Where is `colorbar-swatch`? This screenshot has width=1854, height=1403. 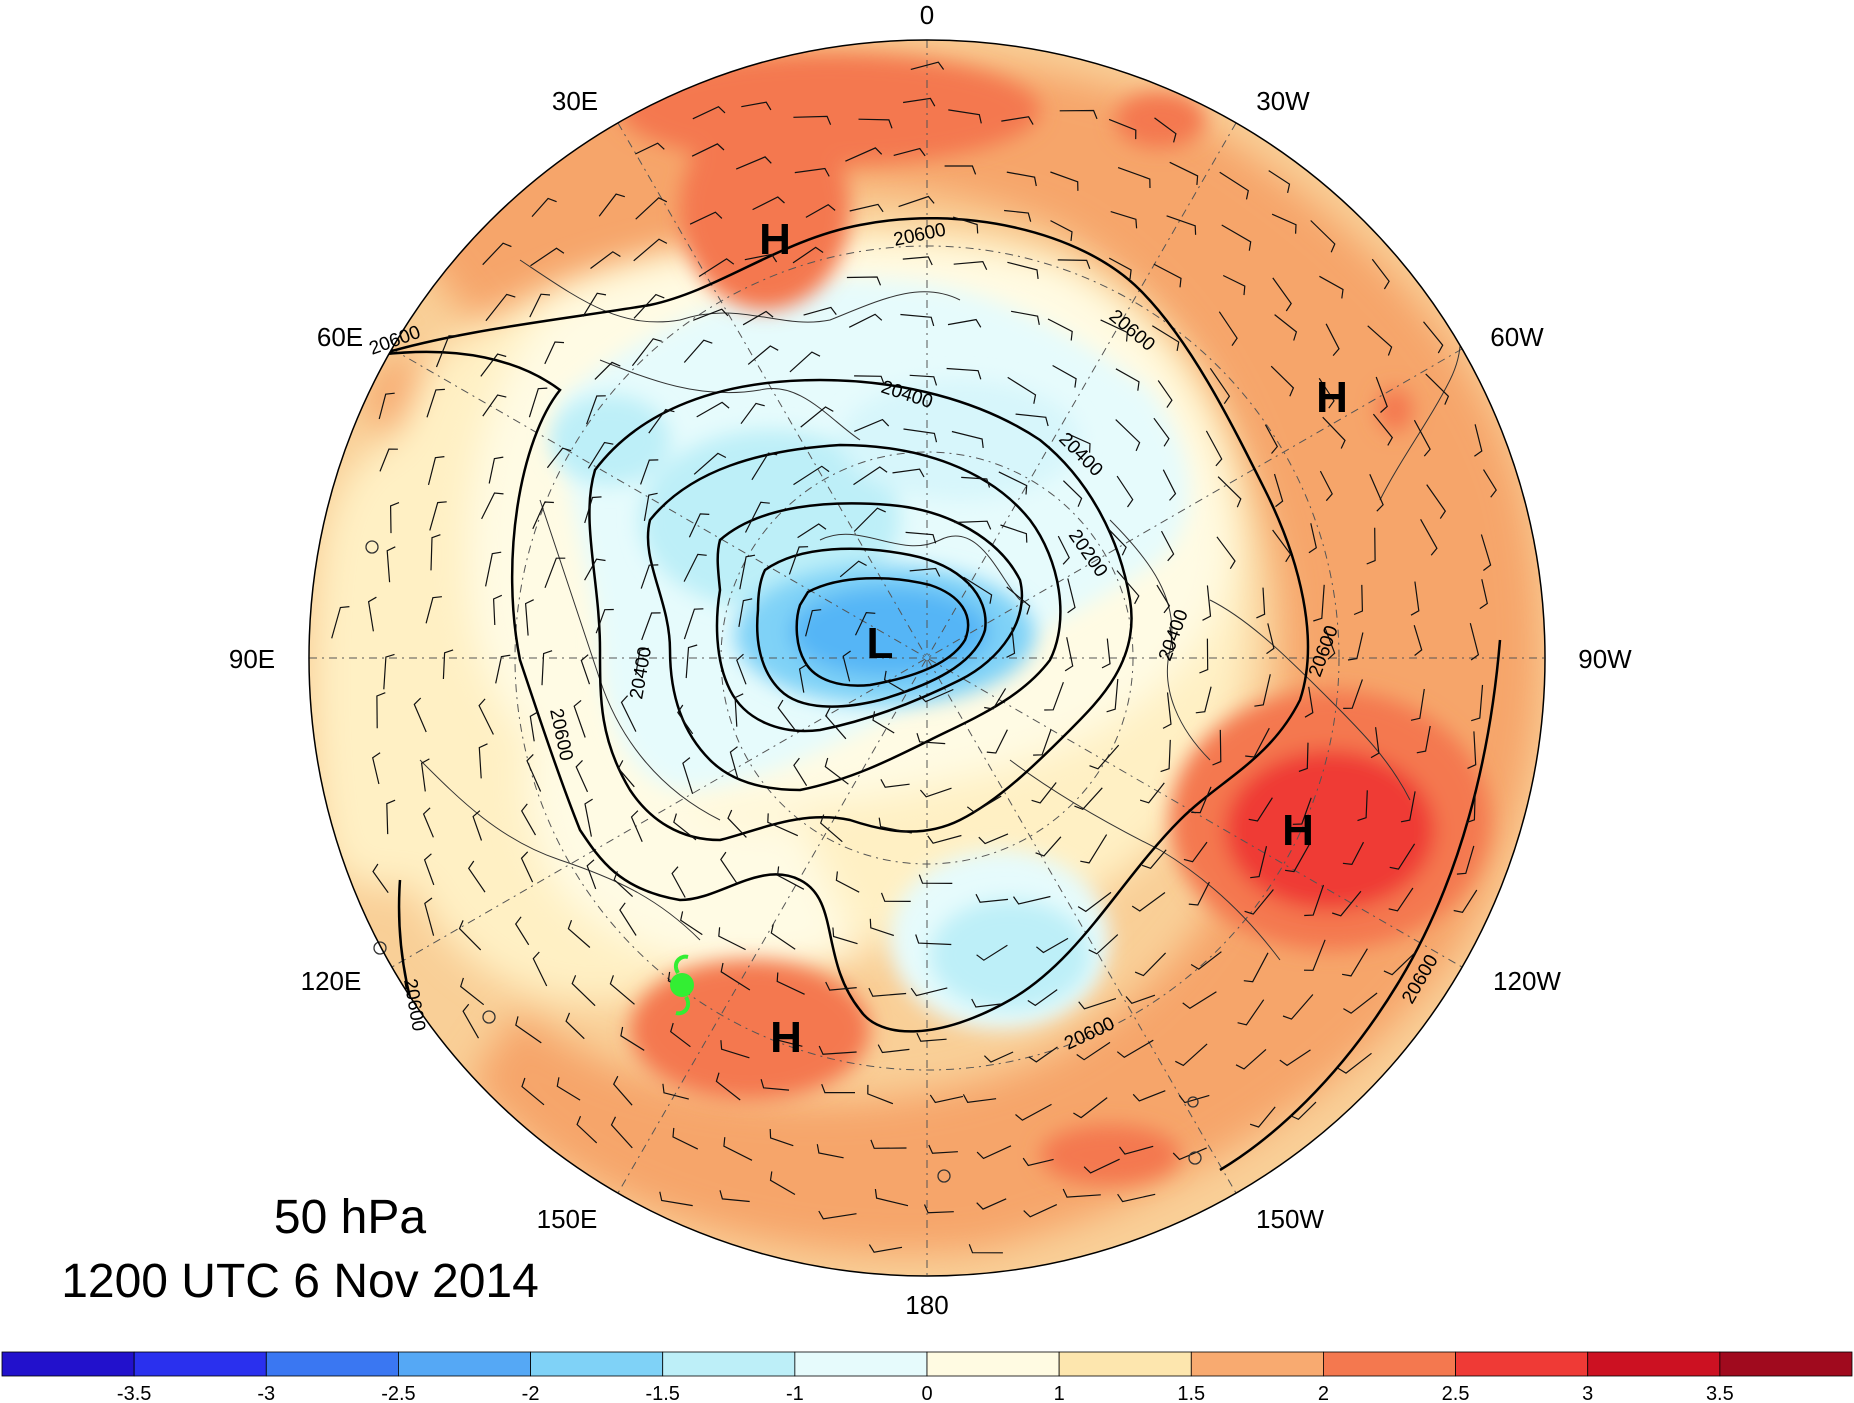 colorbar-swatch is located at coordinates (729, 1364).